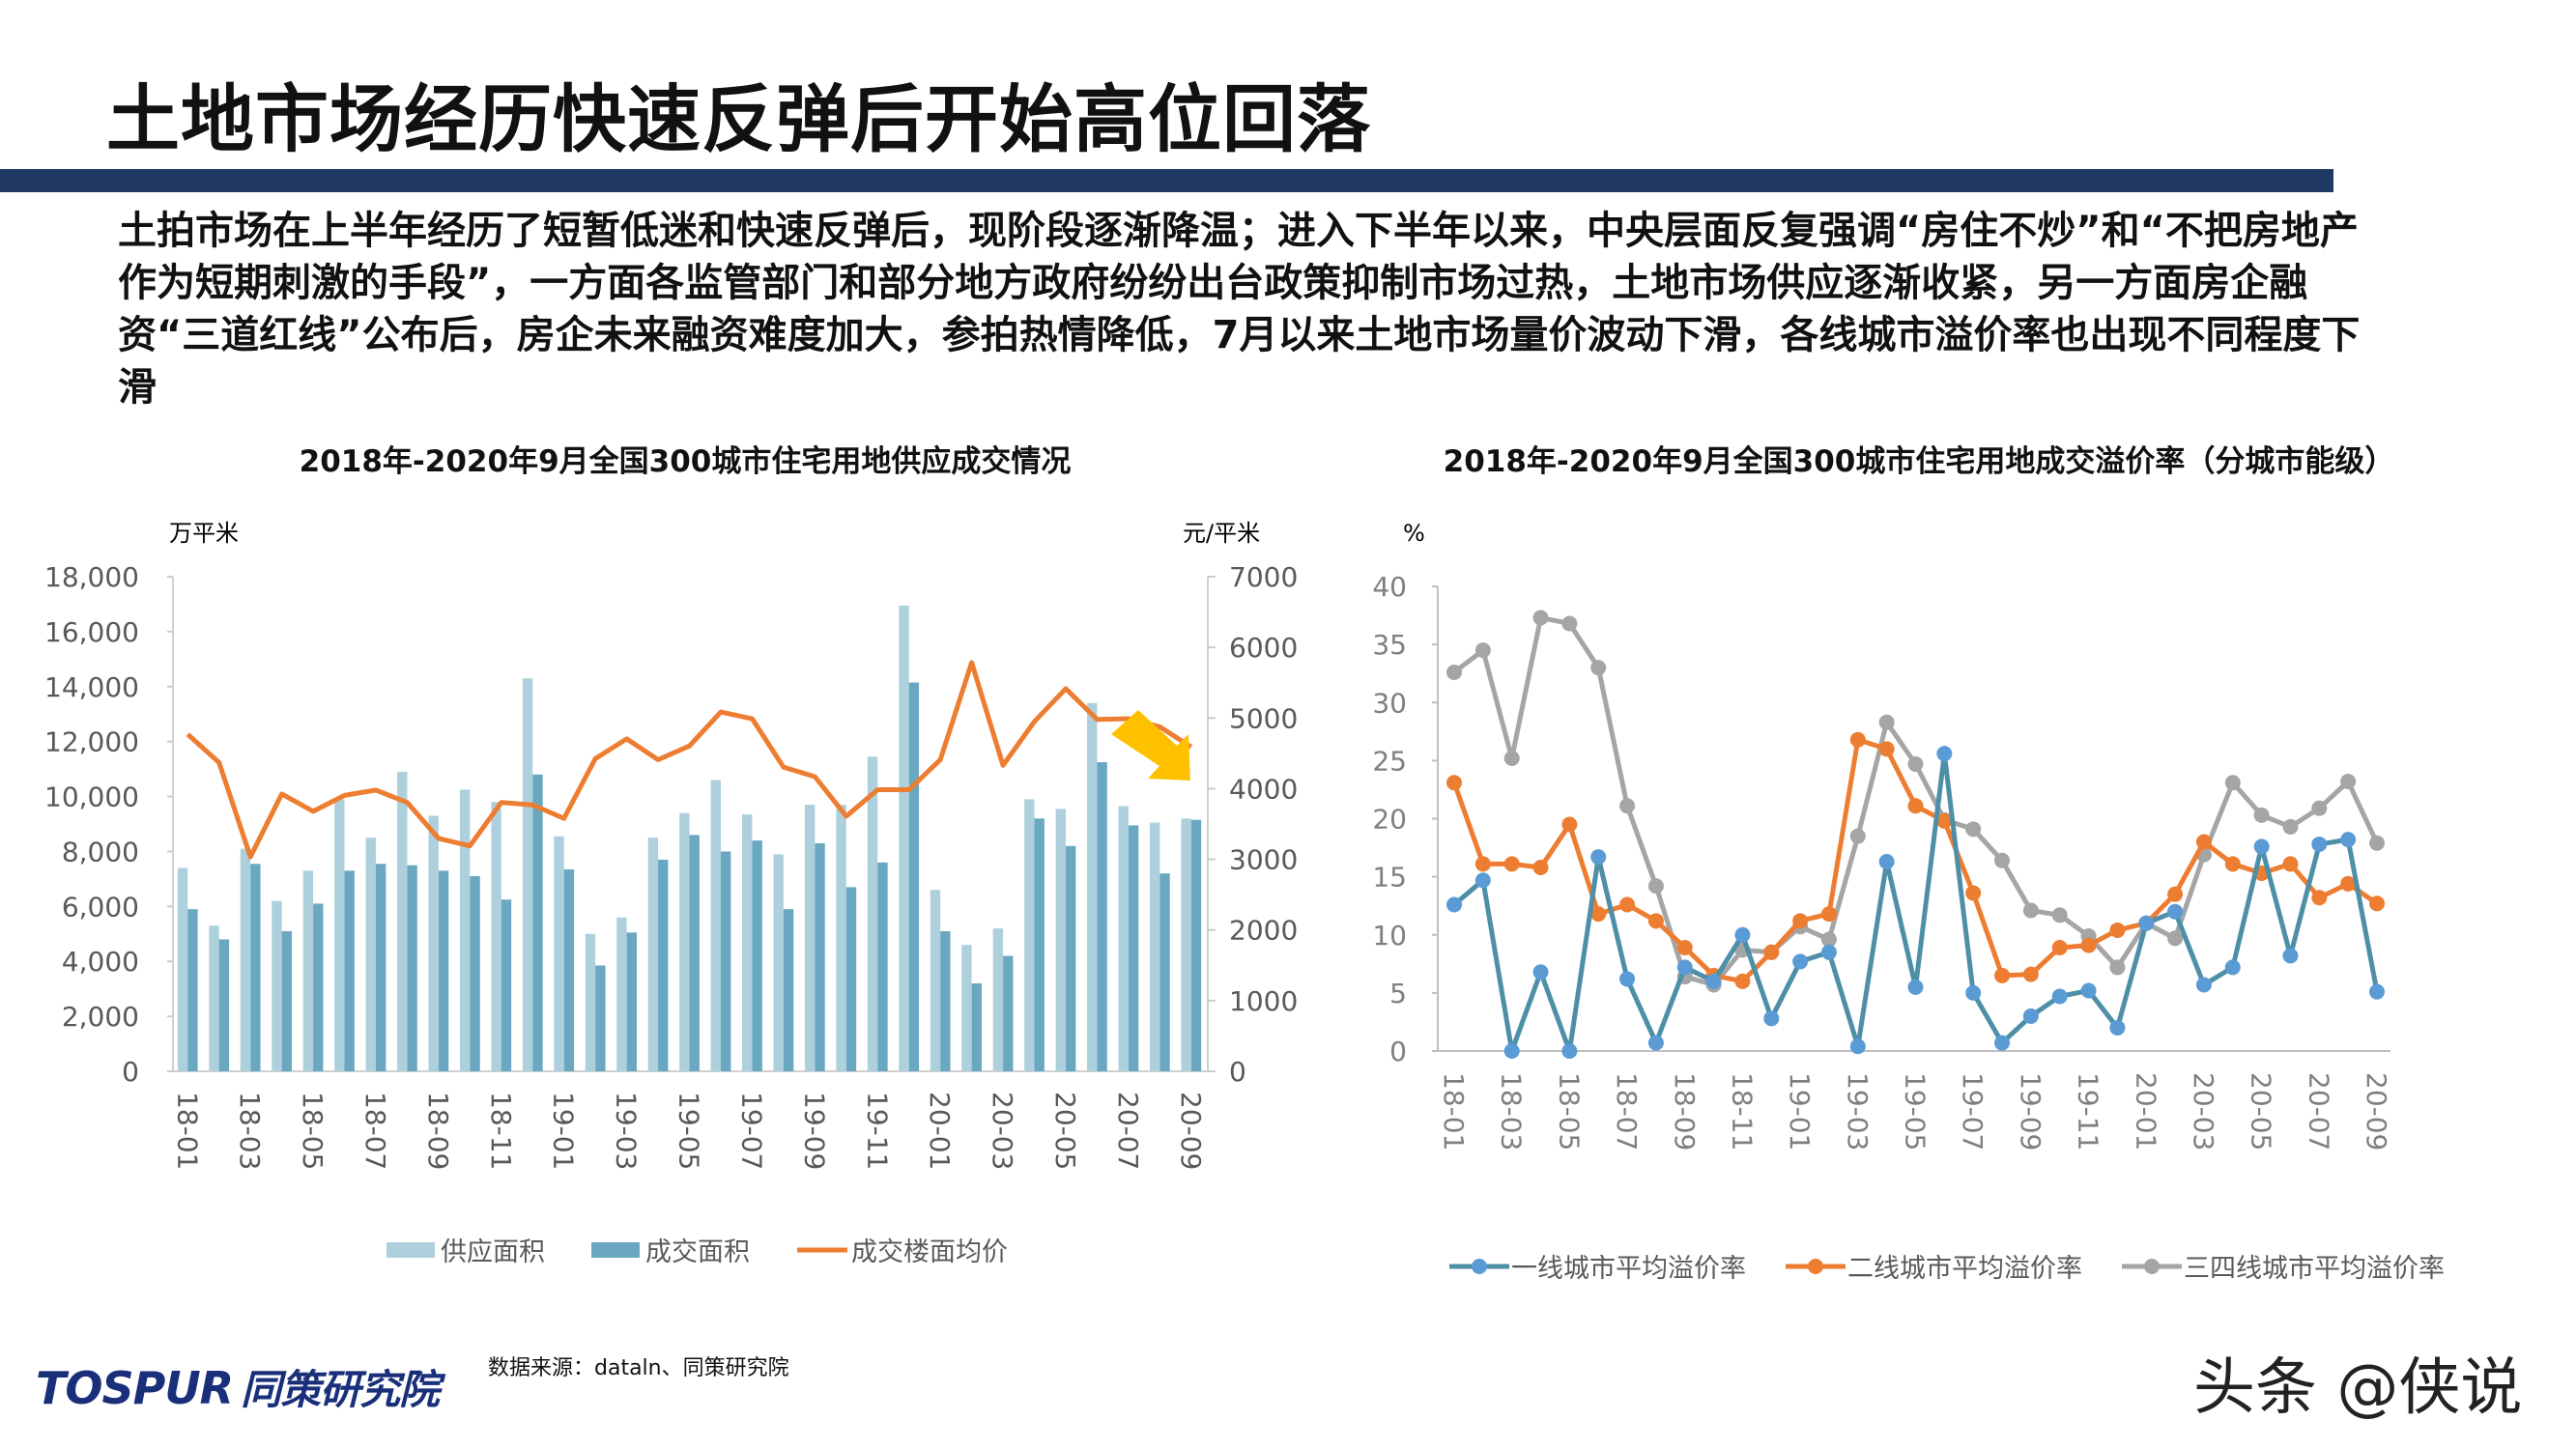 The height and width of the screenshot is (1449, 2576). Describe the element at coordinates (2315, 1269) in the screenshot. I see `legend-label: 三四线城市平均溢价率` at that location.